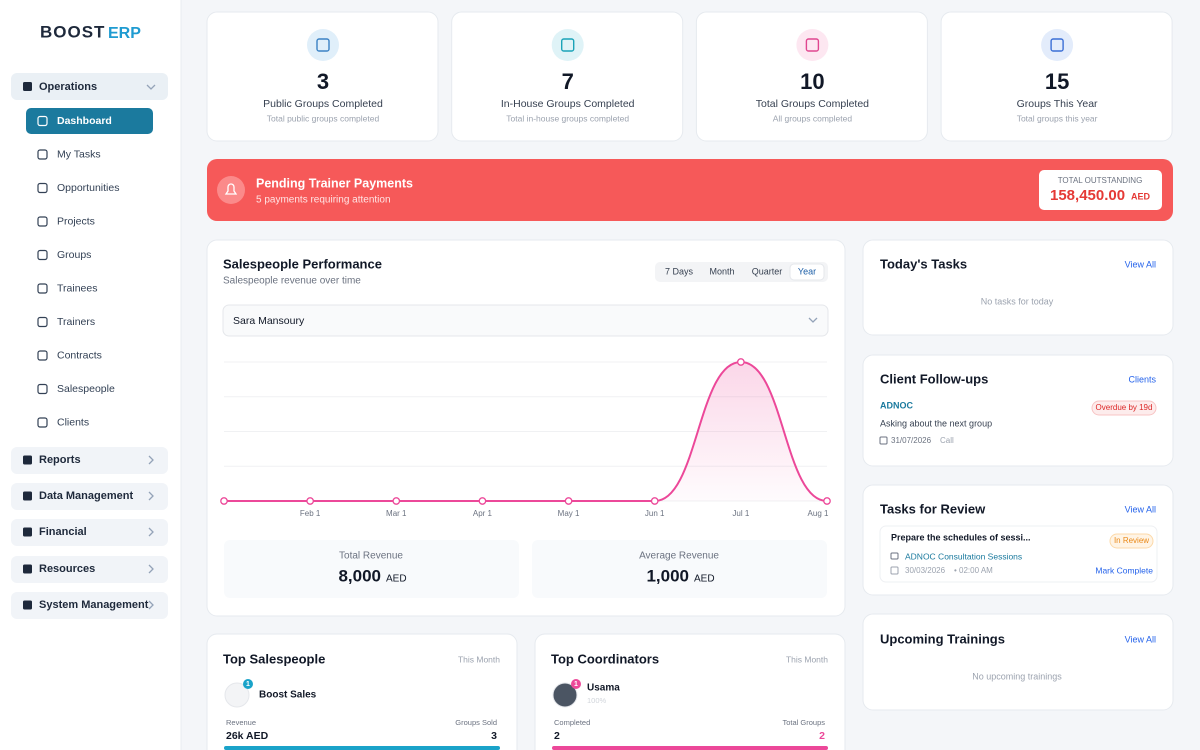 The image size is (1200, 750). What do you see at coordinates (704, 579) in the screenshot?
I see `summary-unit: AED` at bounding box center [704, 579].